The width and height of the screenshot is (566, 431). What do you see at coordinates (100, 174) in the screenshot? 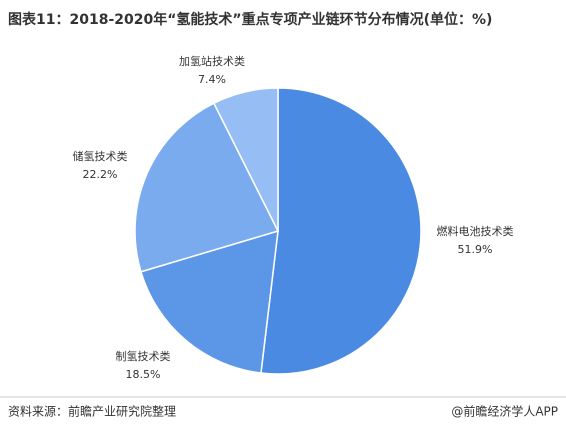
I see `value-label: 22.2%` at bounding box center [100, 174].